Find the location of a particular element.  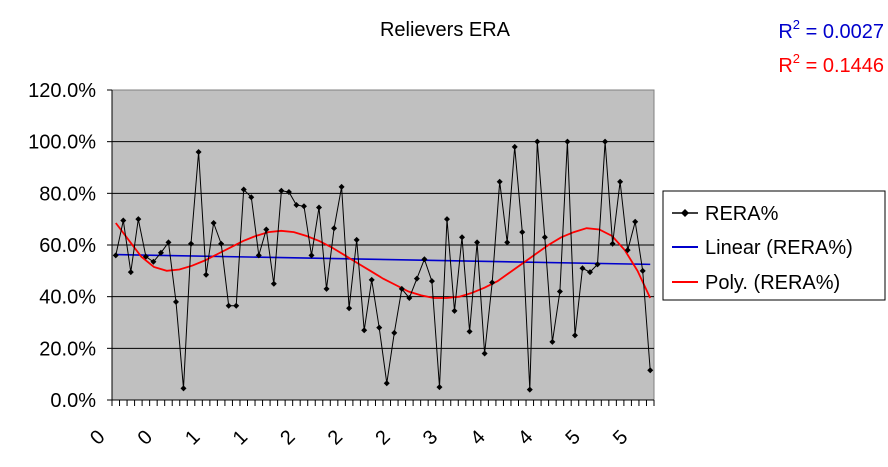

legend-label-linear: Linear (RERA%) is located at coordinates (779, 248).